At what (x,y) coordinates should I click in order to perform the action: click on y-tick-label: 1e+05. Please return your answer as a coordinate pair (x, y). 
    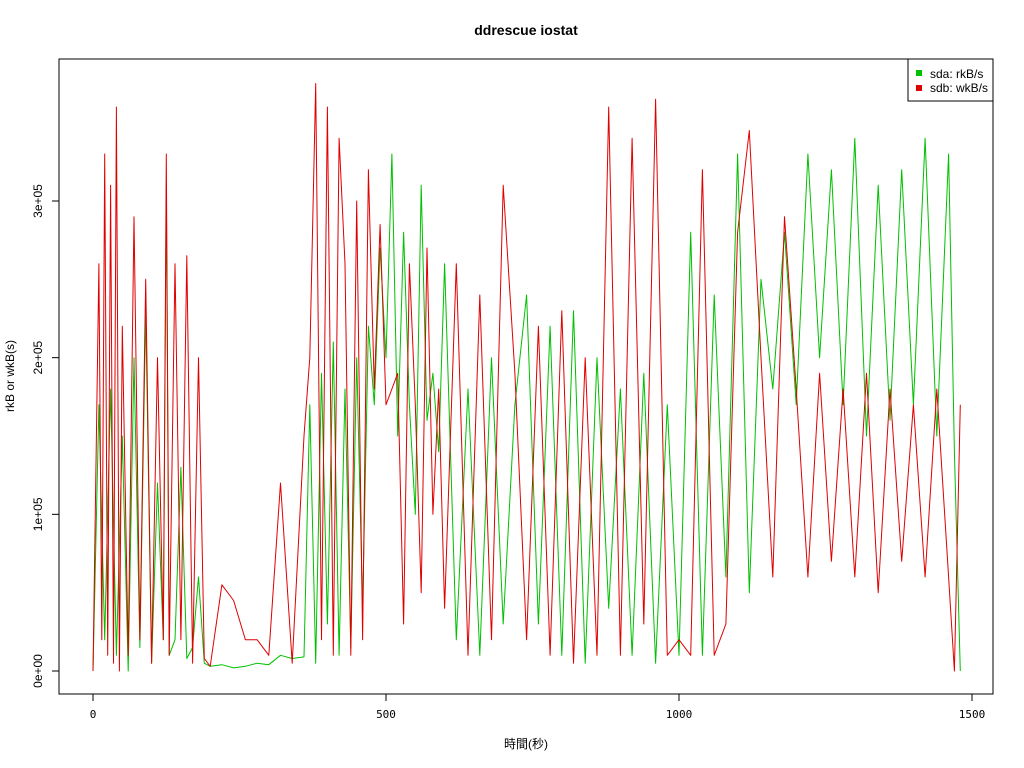
    Looking at the image, I should click on (38, 514).